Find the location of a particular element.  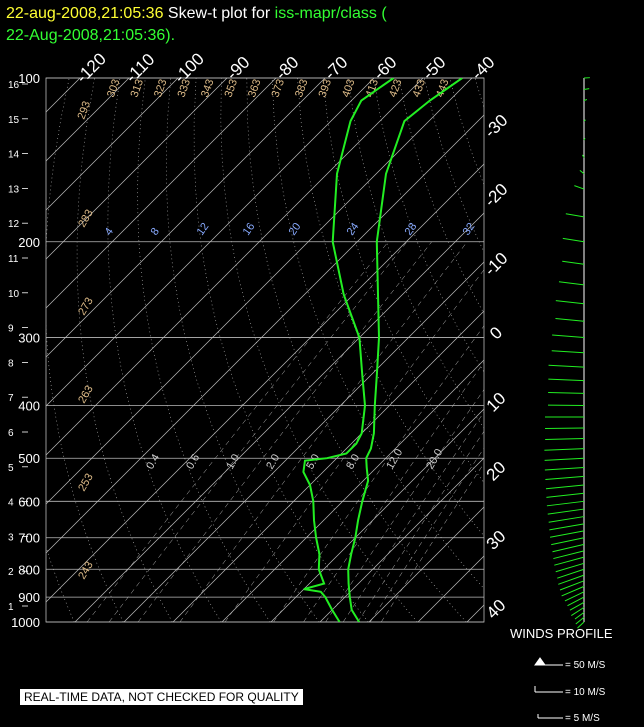

height-tick-label: 2 is located at coordinates (11, 572).